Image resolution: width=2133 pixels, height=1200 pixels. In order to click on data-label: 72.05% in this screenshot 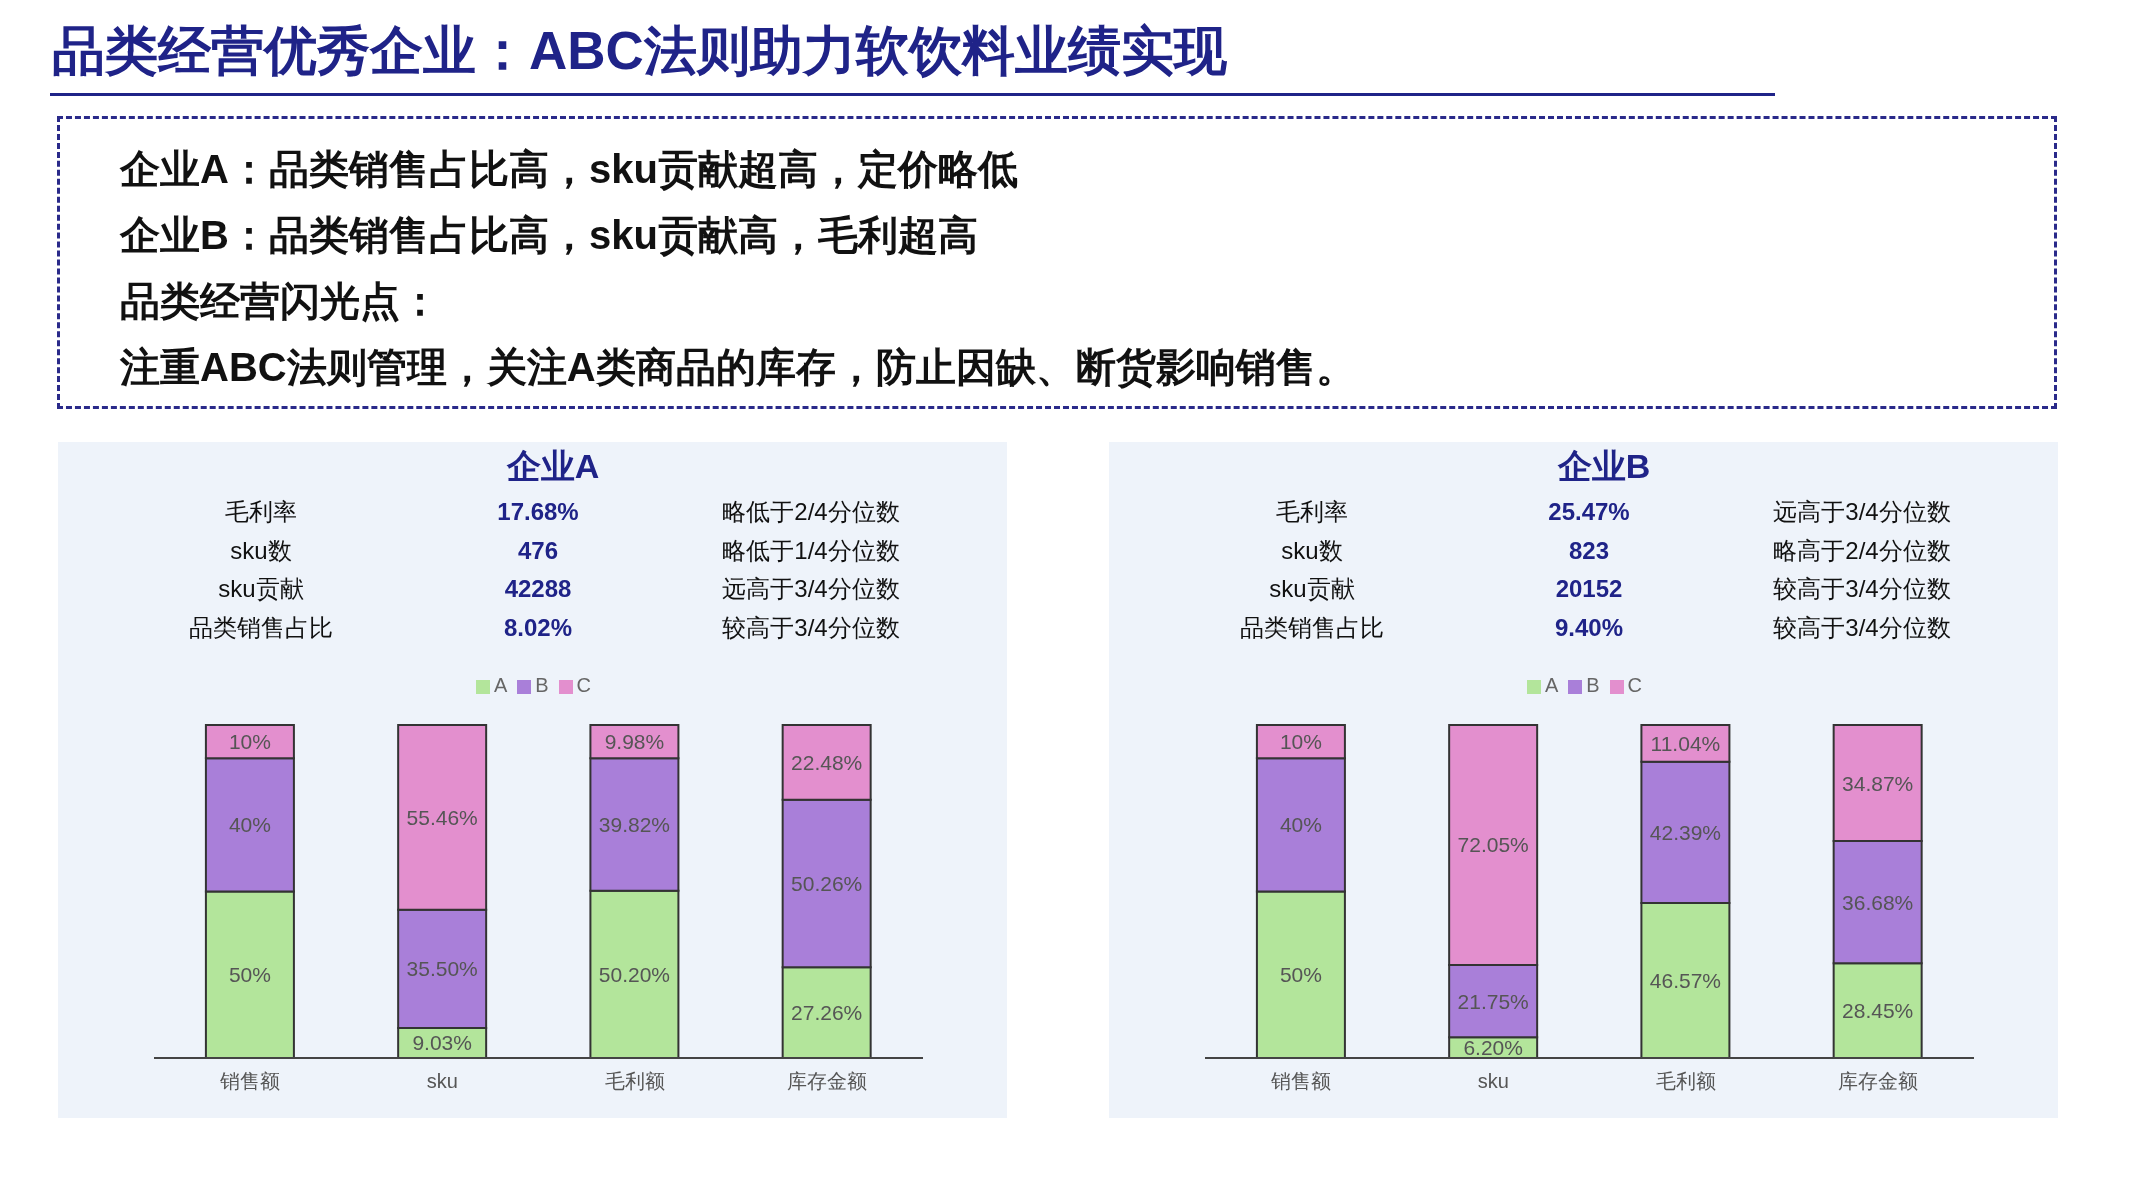, I will do `click(1493, 845)`.